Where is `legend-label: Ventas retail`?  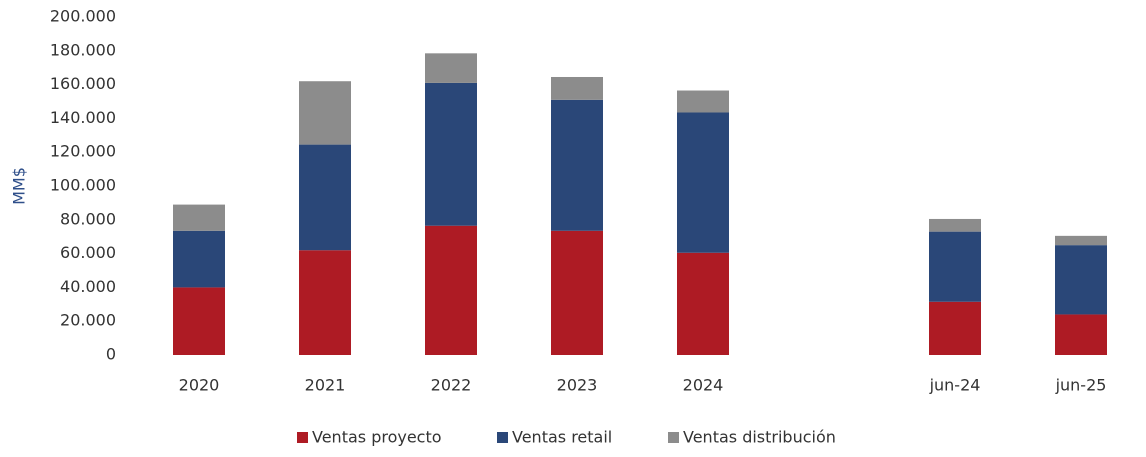
legend-label: Ventas retail is located at coordinates (562, 437).